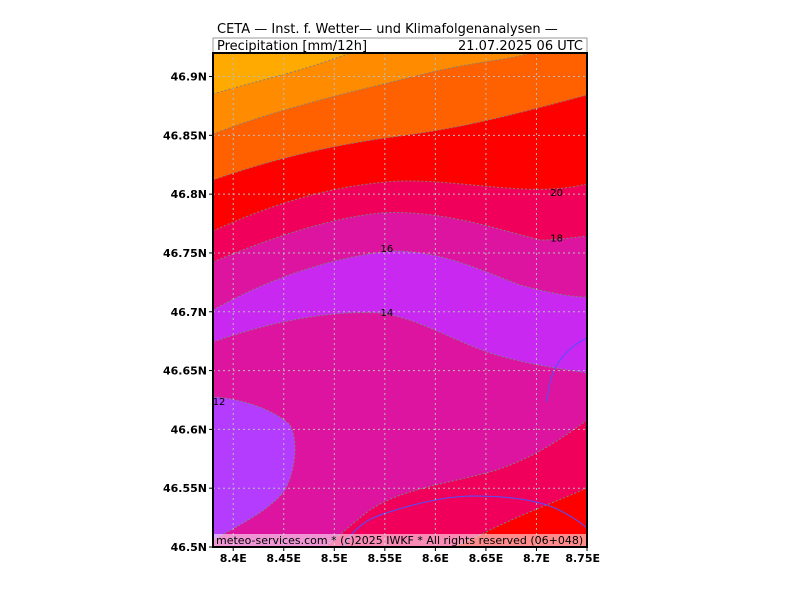  Describe the element at coordinates (334, 558) in the screenshot. I see `x-tick-label: 8.5E` at that location.